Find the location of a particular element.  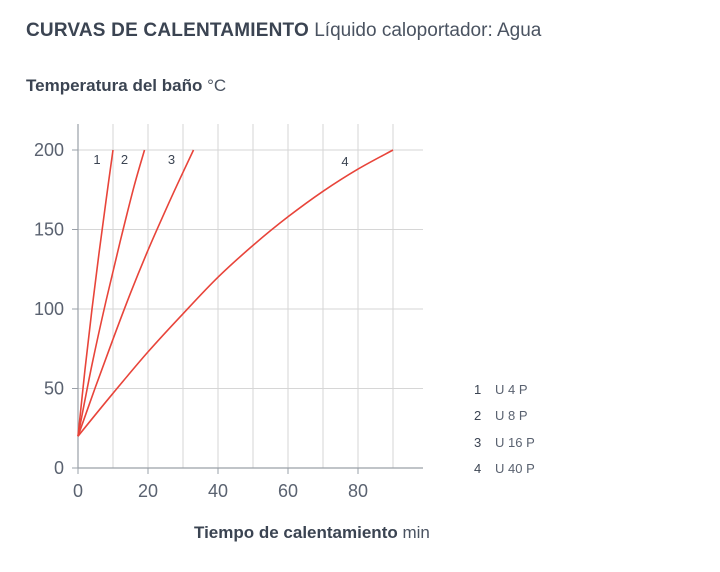

legend-label: U 4 P is located at coordinates (511, 389).